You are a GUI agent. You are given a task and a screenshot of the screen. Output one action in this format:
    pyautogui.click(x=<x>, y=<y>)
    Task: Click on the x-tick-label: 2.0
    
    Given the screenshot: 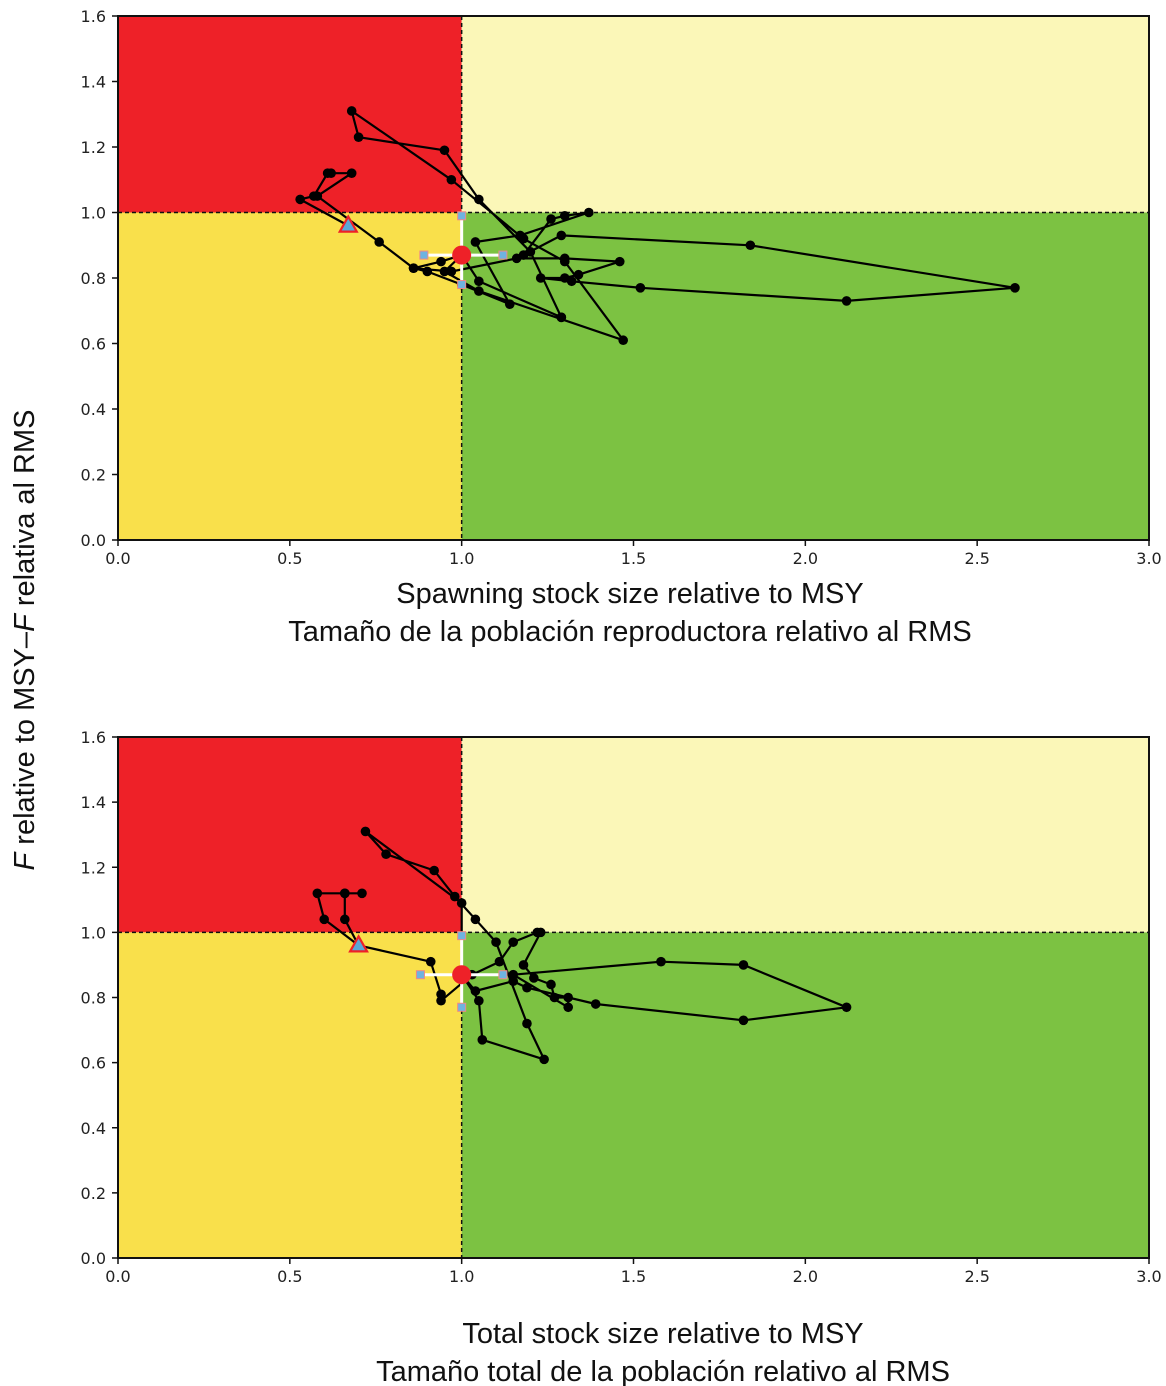 What is the action you would take?
    pyautogui.click(x=805, y=558)
    